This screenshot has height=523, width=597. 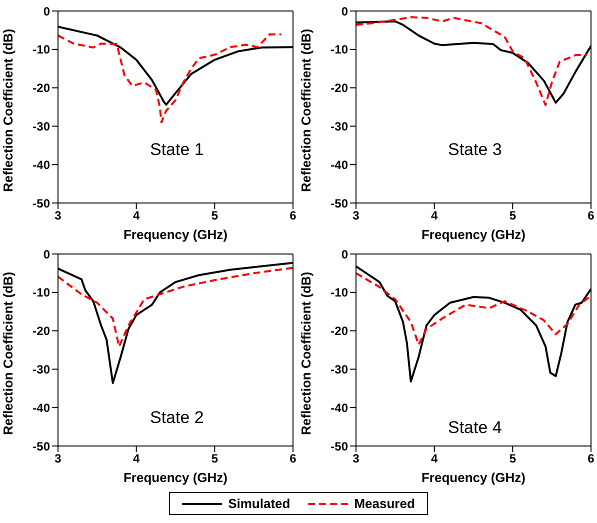 What do you see at coordinates (177, 150) in the screenshot?
I see `annotation: State 1` at bounding box center [177, 150].